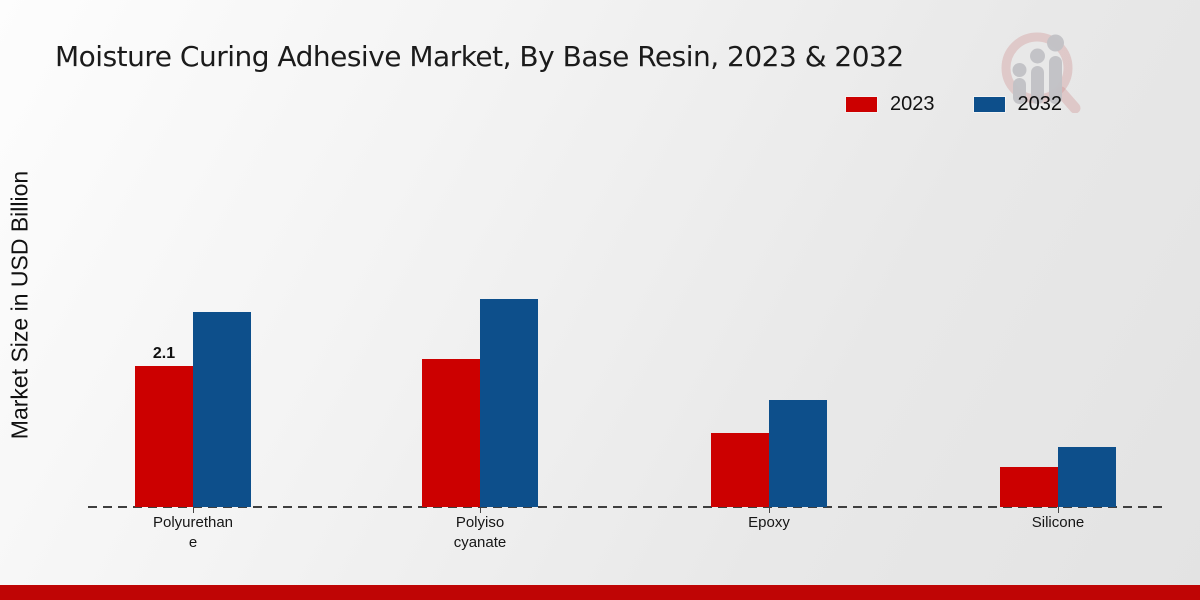 The width and height of the screenshot is (1200, 600). I want to click on category-label-epoxy: Epoxy, so click(769, 522).